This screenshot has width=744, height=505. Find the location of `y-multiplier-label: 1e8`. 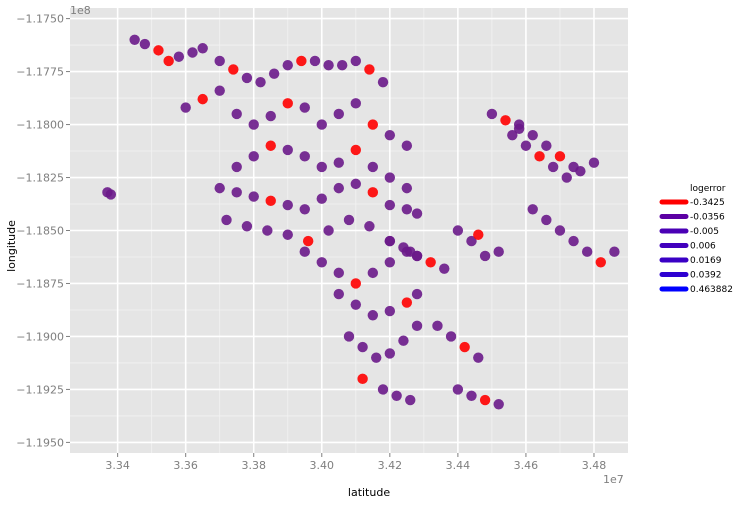

y-multiplier-label: 1e8 is located at coordinates (80, 10).